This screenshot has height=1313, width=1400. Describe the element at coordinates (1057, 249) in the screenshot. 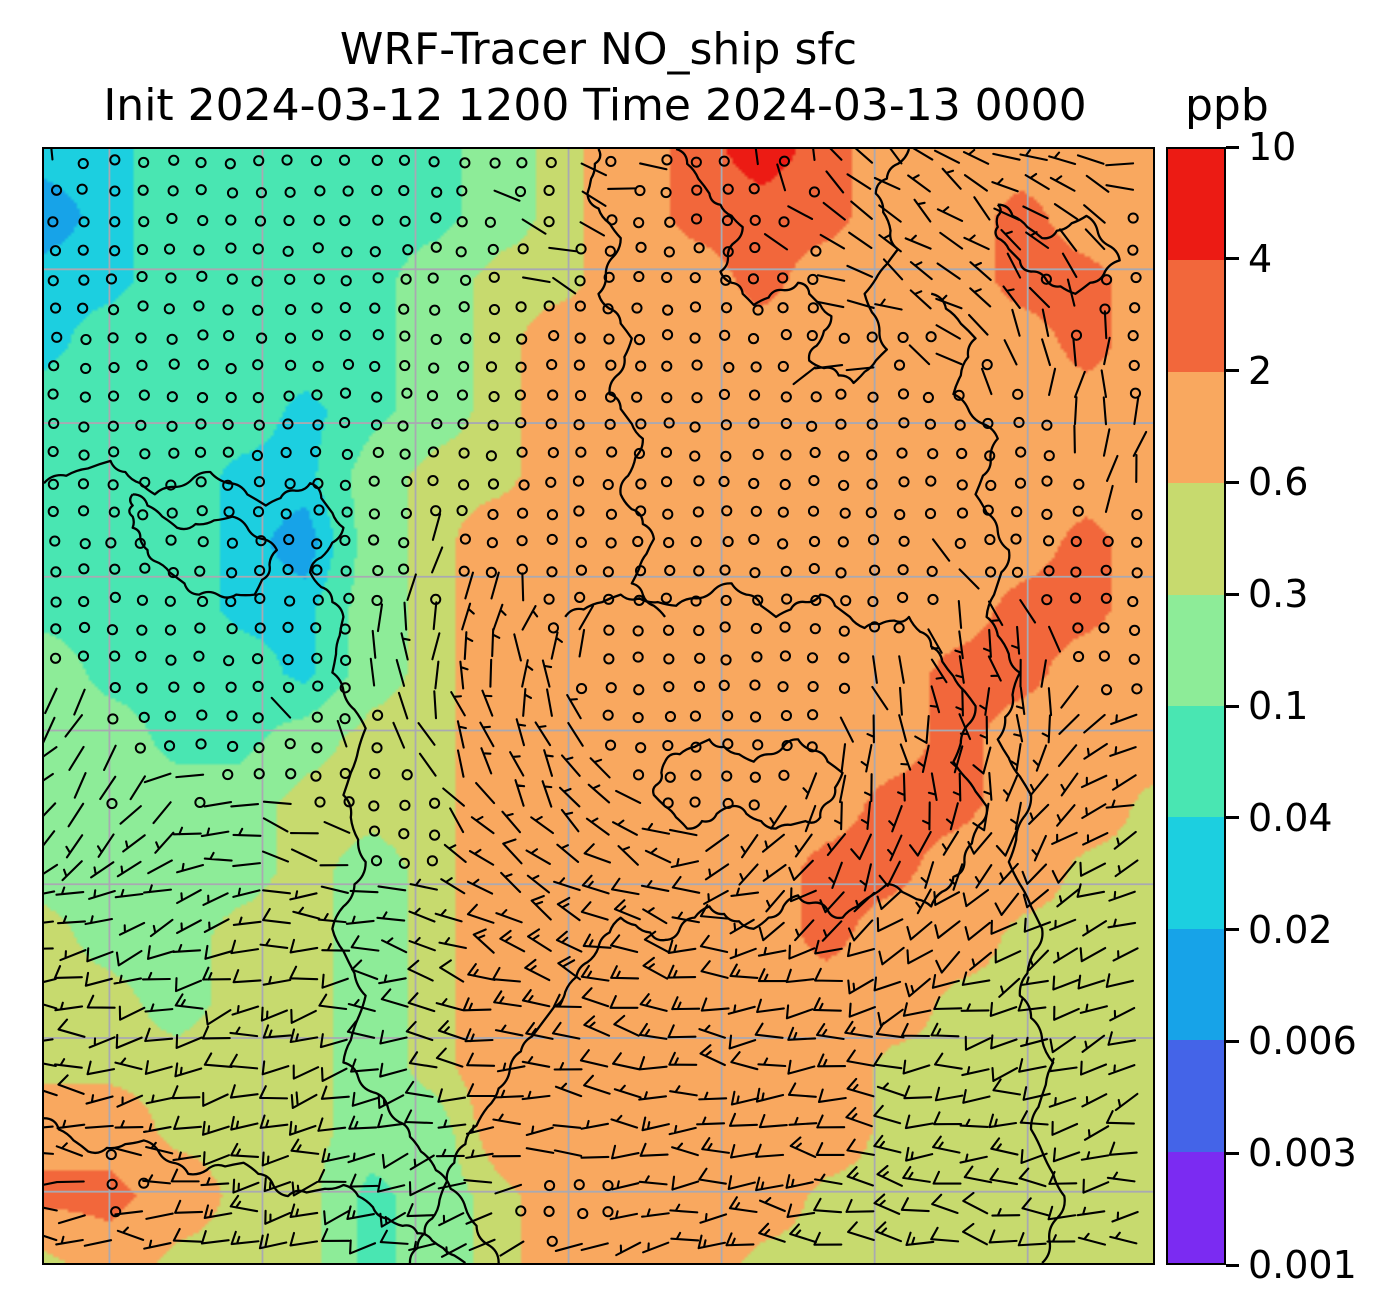

I see `coastline` at that location.